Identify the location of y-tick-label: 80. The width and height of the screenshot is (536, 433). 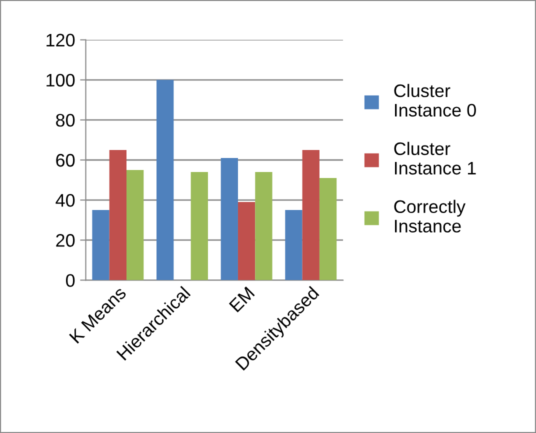
(65, 120).